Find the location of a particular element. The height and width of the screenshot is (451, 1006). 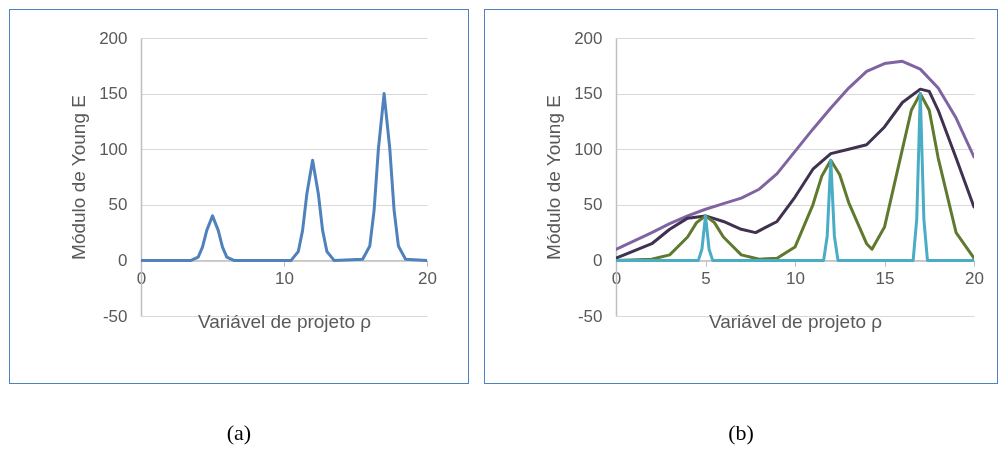

text: (a) is located at coordinates (239, 433).